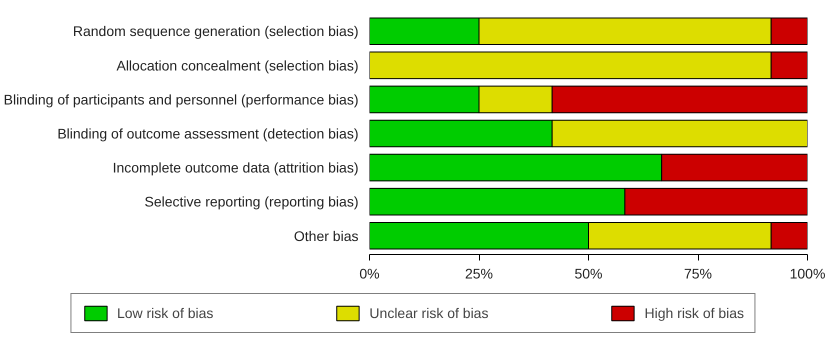 The height and width of the screenshot is (348, 827). What do you see at coordinates (326, 236) in the screenshot?
I see `y-tick-label: Other bias` at bounding box center [326, 236].